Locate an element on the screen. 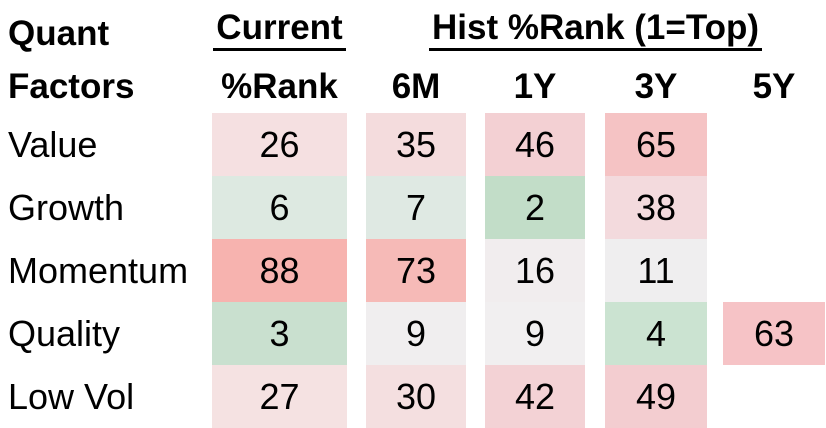 The height and width of the screenshot is (428, 826). row-label-value: Value is located at coordinates (53, 144).